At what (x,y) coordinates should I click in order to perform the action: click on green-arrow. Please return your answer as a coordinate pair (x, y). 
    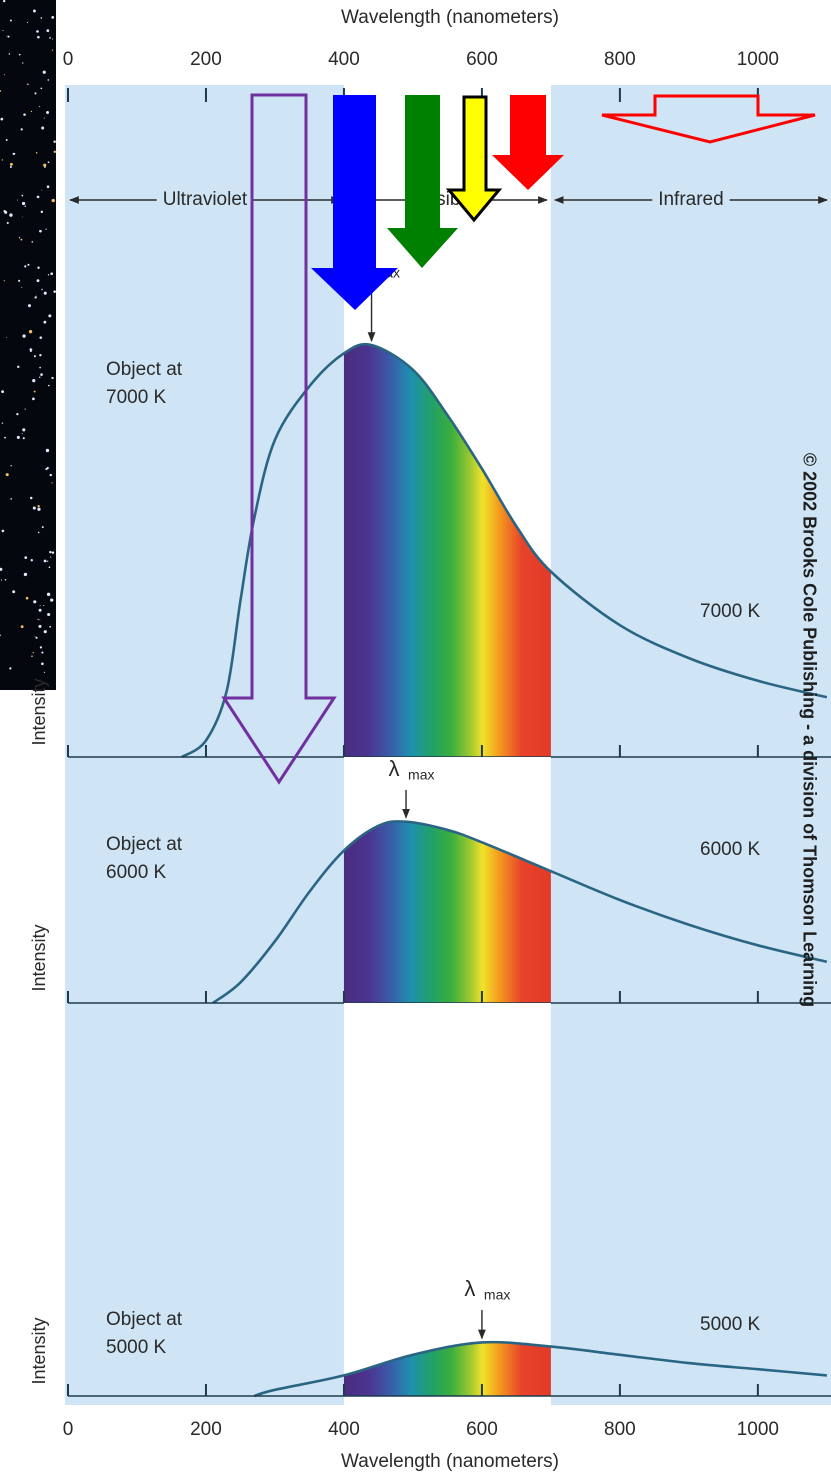
    Looking at the image, I should click on (422, 181).